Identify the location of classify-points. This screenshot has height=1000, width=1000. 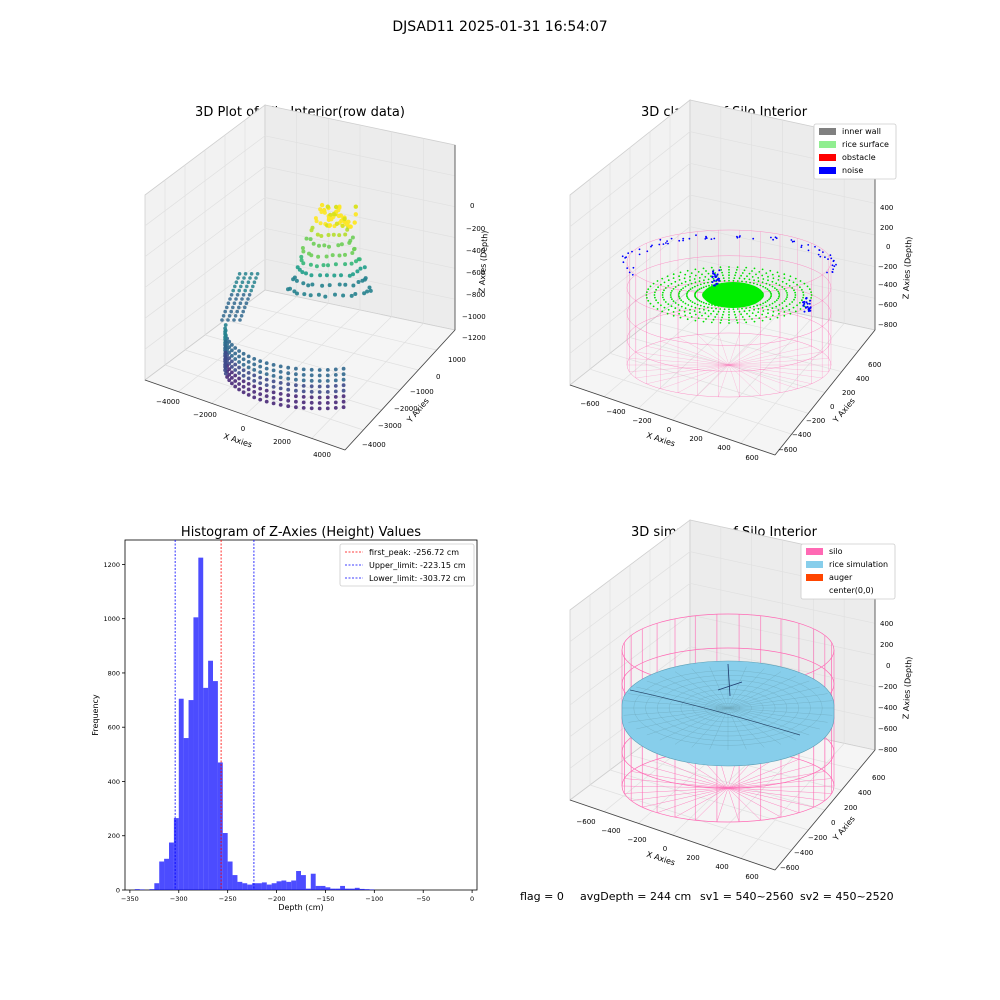
(729, 313).